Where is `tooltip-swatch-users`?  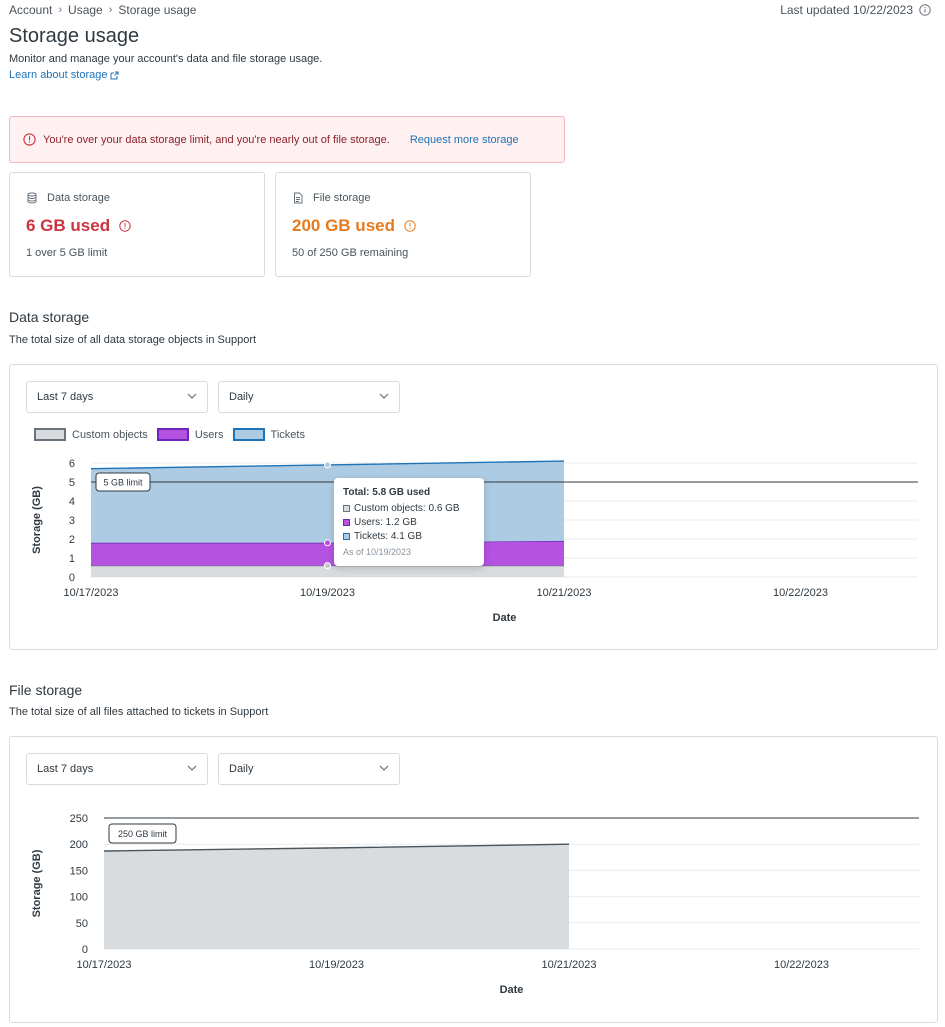 tooltip-swatch-users is located at coordinates (346, 522).